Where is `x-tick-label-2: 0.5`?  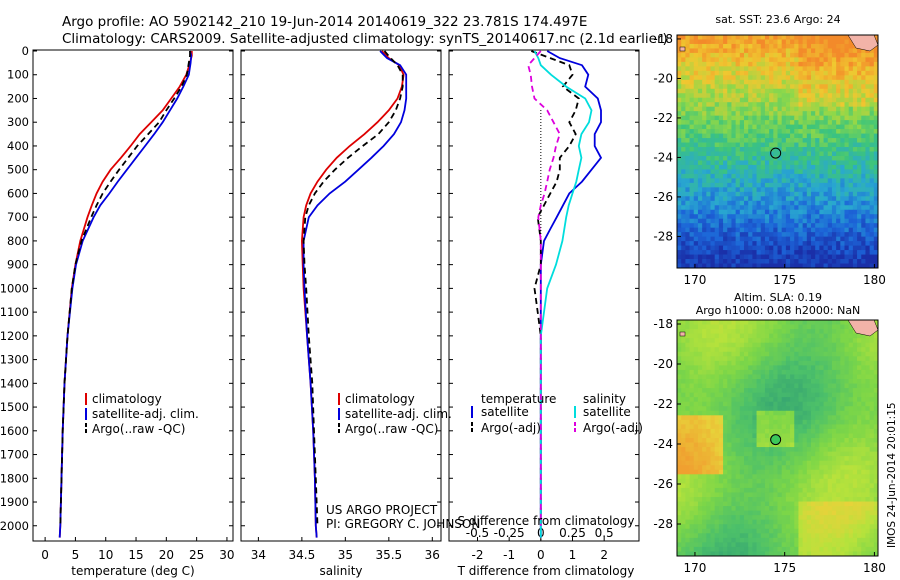 x-tick-label-2: 0.5 is located at coordinates (604, 533).